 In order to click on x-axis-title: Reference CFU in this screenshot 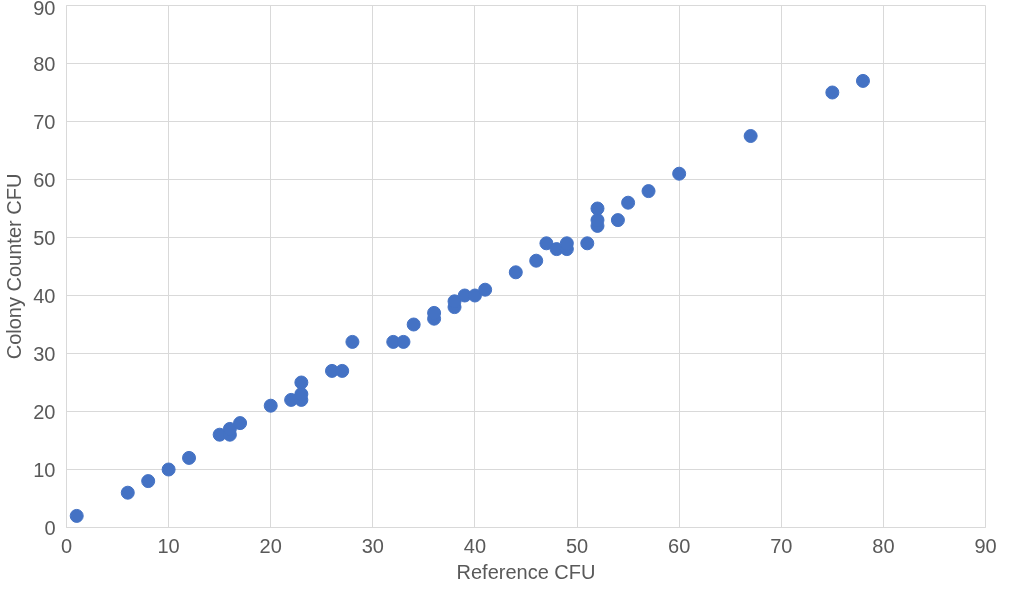, I will do `click(526, 571)`.